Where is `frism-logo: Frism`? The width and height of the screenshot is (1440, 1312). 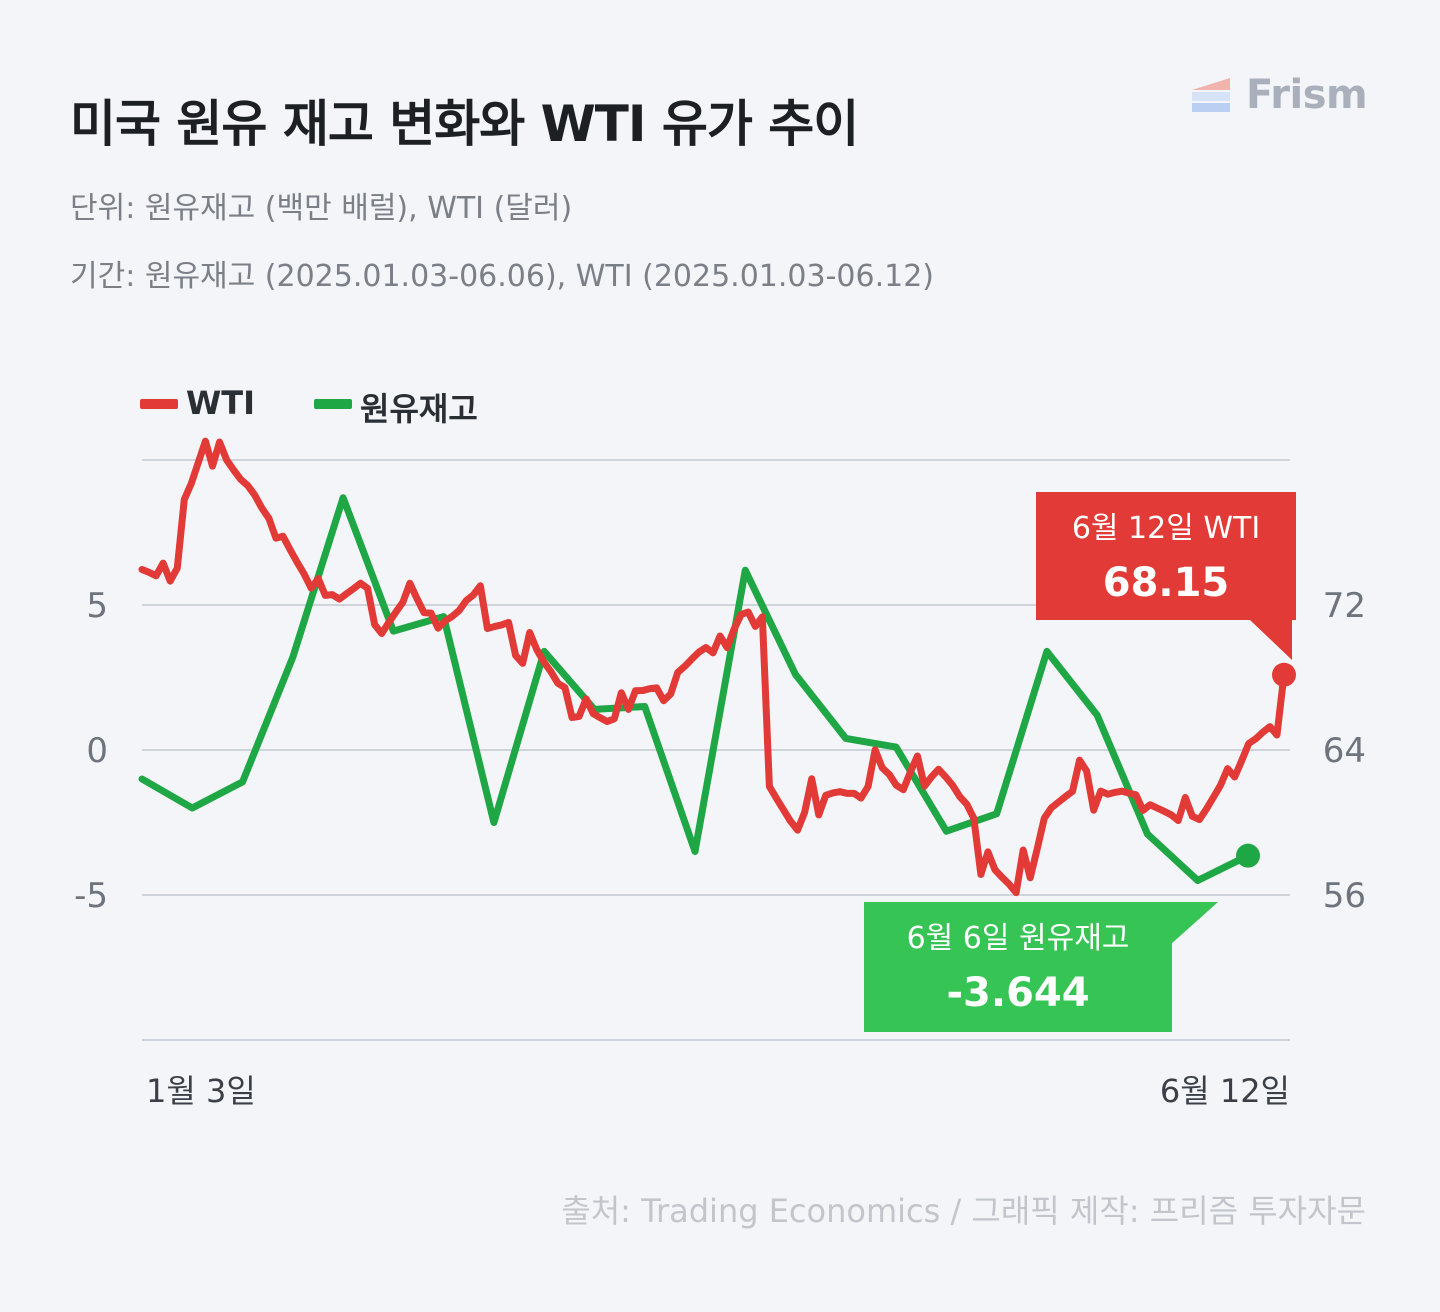 frism-logo: Frism is located at coordinates (1280, 95).